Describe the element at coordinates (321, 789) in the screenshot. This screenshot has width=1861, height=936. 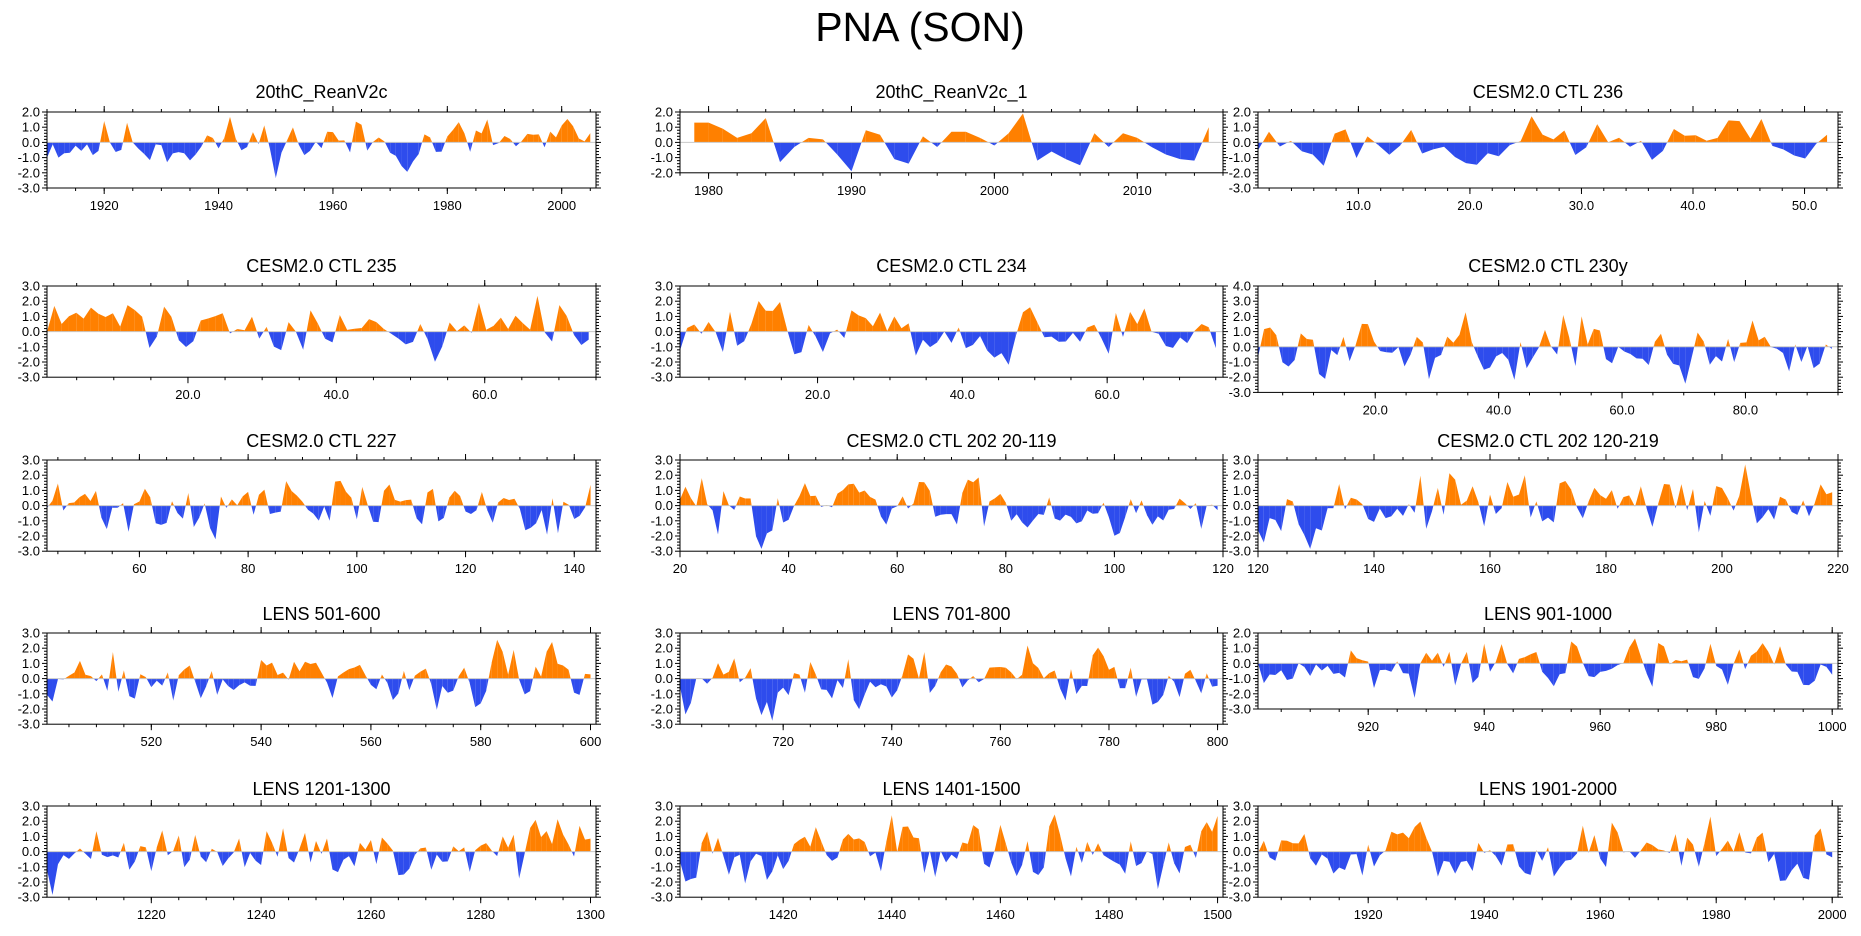
I see `panel-title: LENS 1201-1300` at that location.